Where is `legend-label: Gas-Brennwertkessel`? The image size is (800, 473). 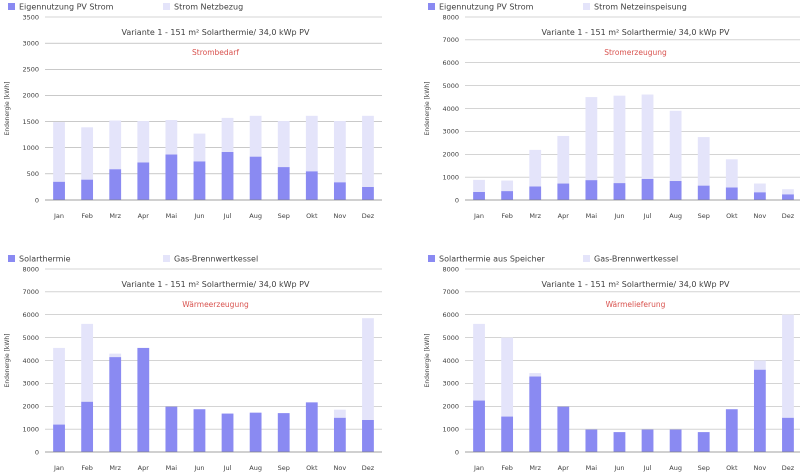
legend-label: Gas-Brennwertkessel is located at coordinates (216, 259).